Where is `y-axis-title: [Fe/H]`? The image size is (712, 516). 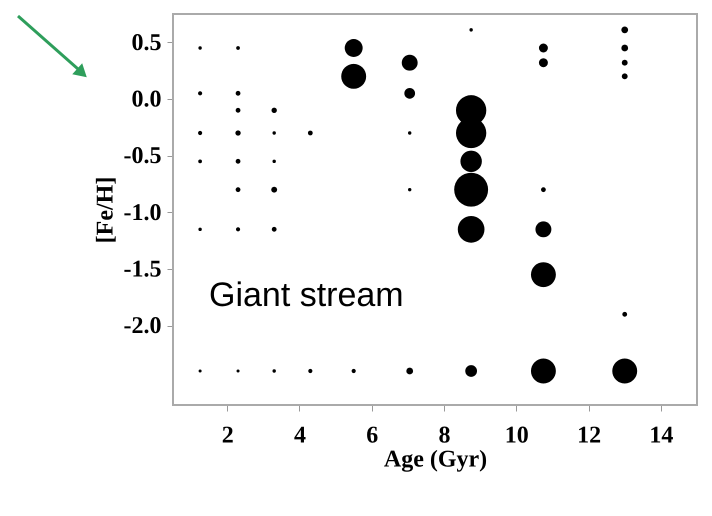
y-axis-title: [Fe/H] is located at coordinates (105, 210).